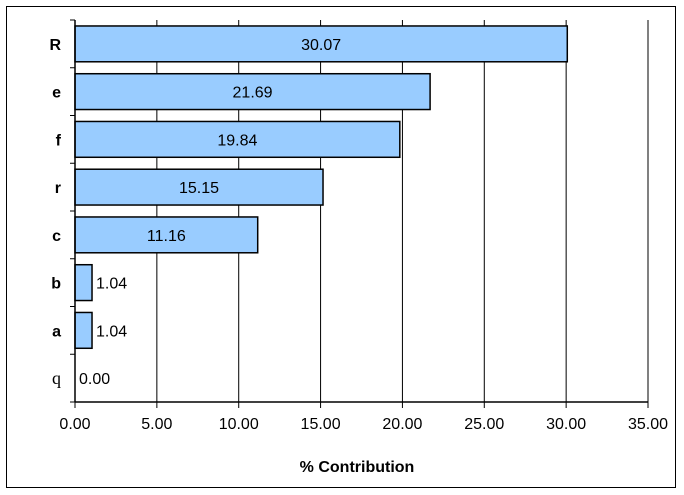 This screenshot has height=495, width=684. Describe the element at coordinates (56, 378) in the screenshot. I see `y-tick-label: q` at that location.